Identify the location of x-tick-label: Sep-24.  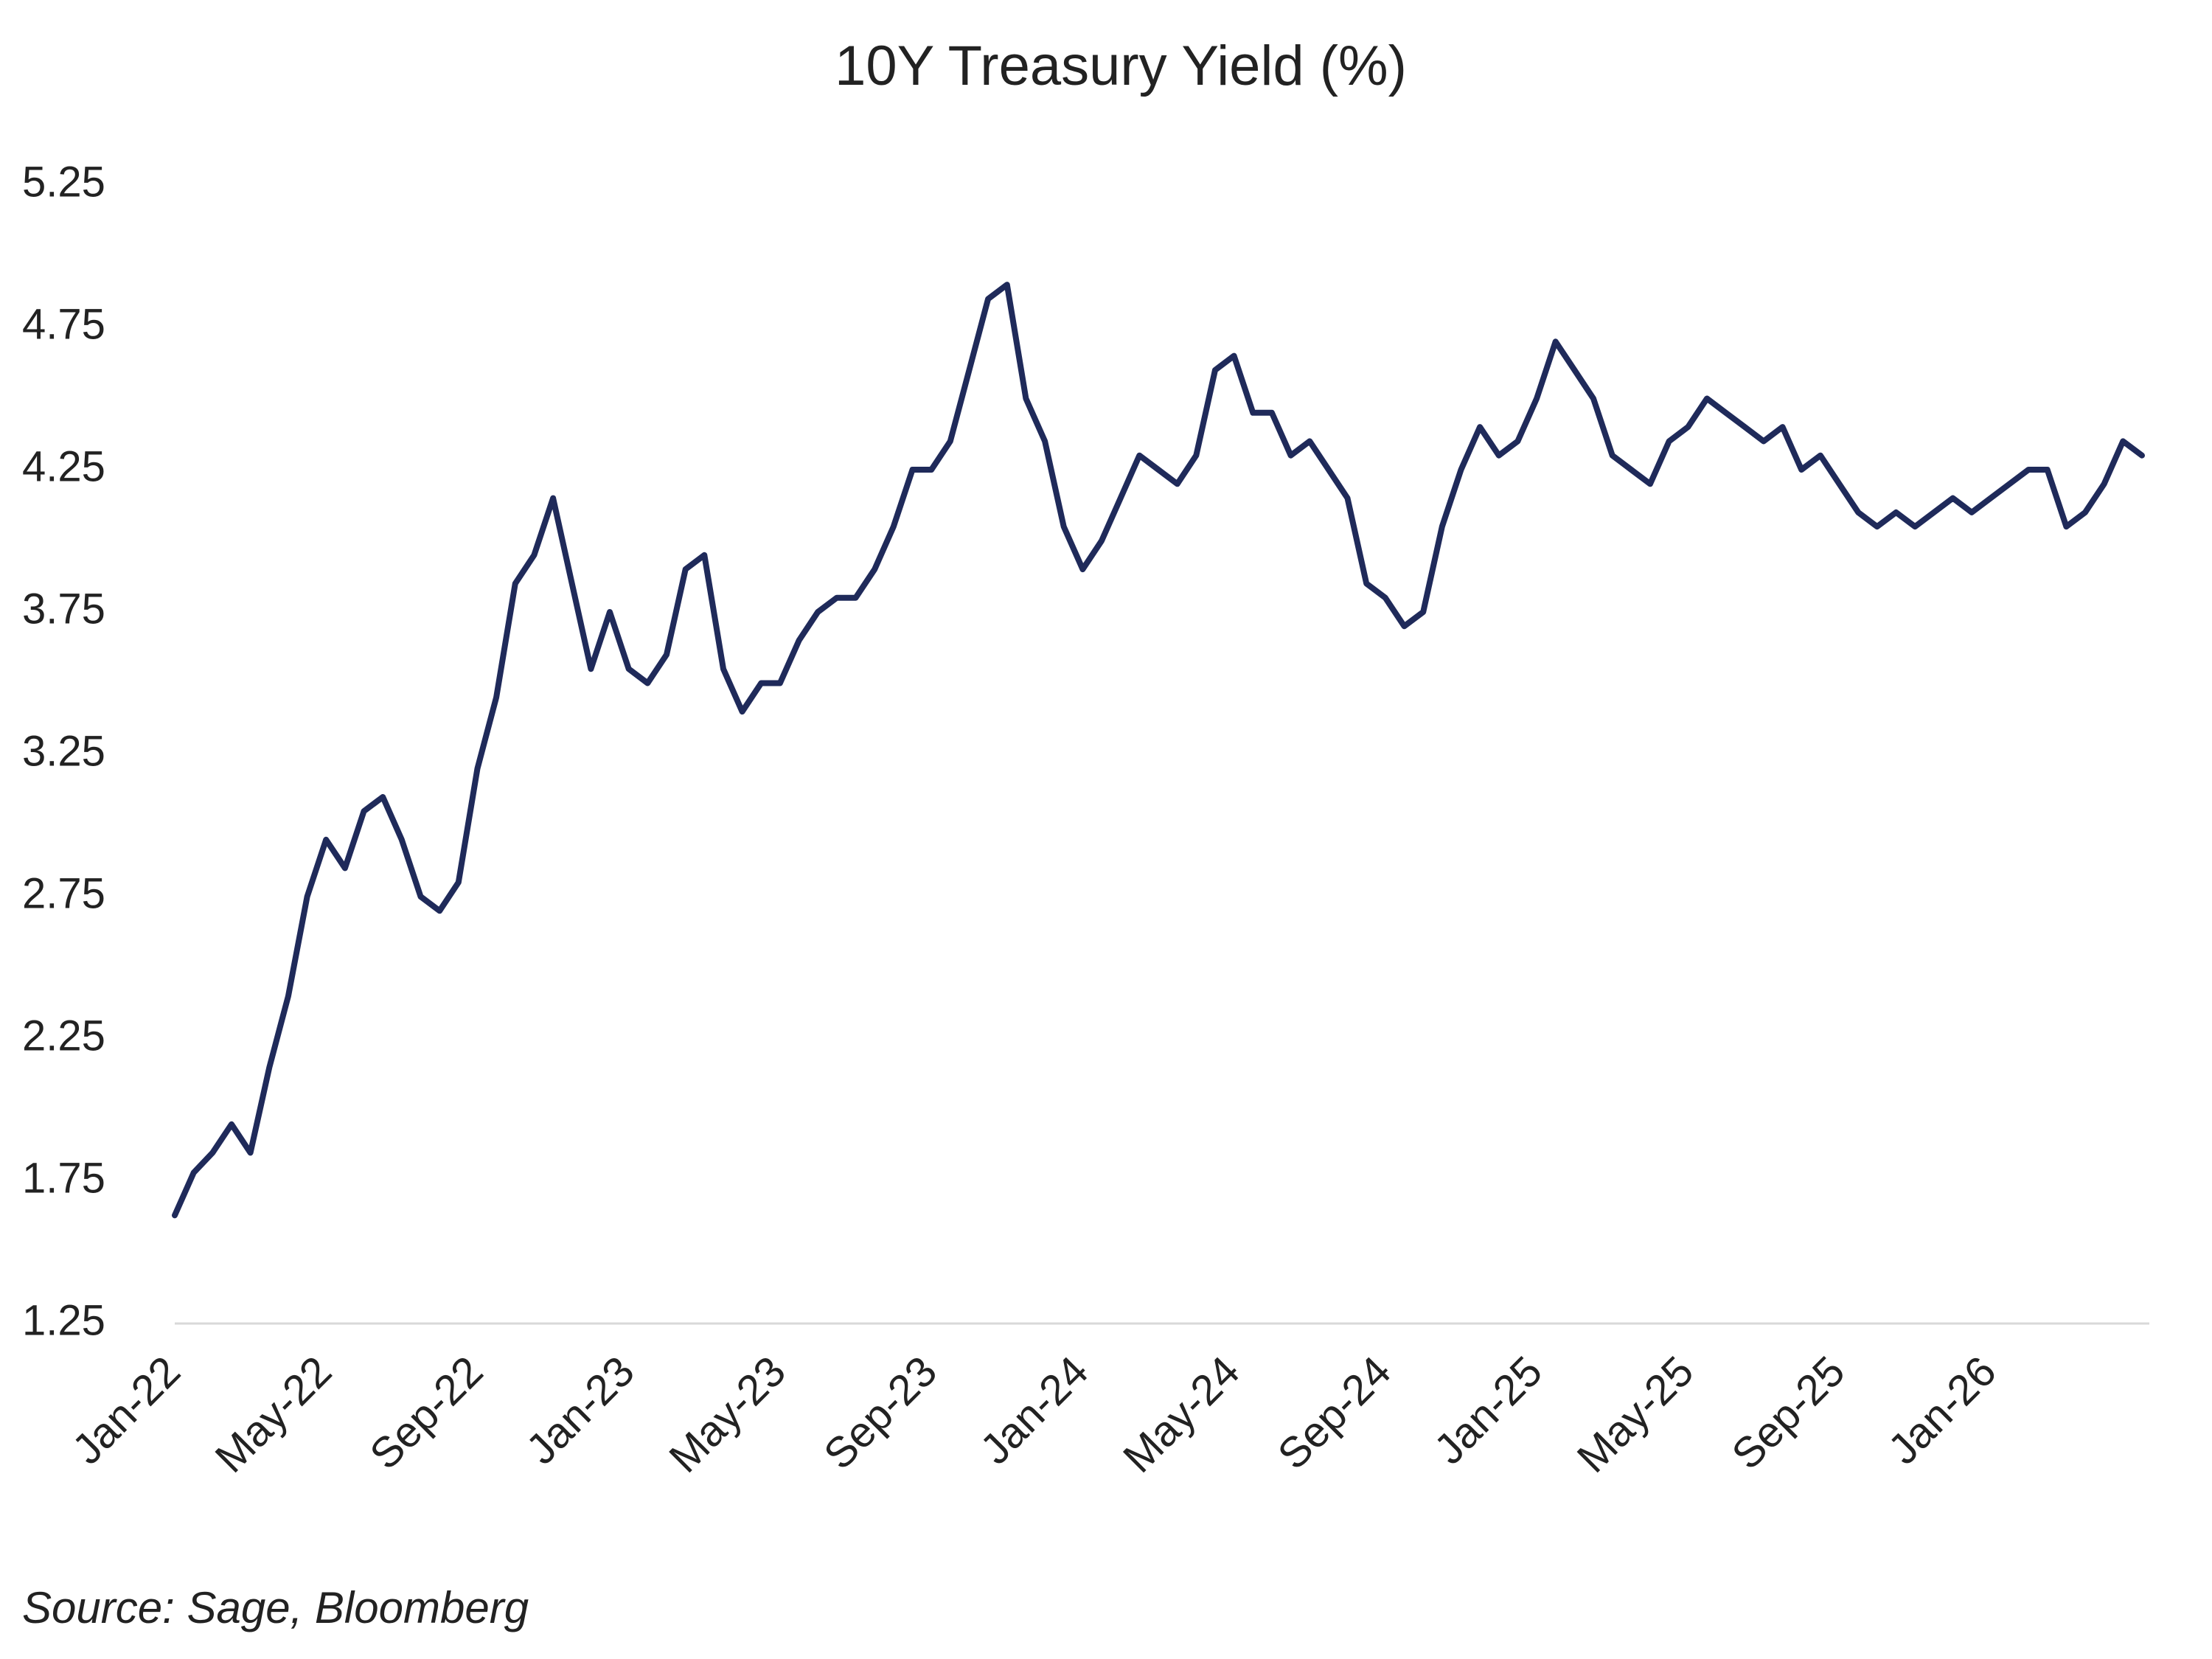
(1334, 1412).